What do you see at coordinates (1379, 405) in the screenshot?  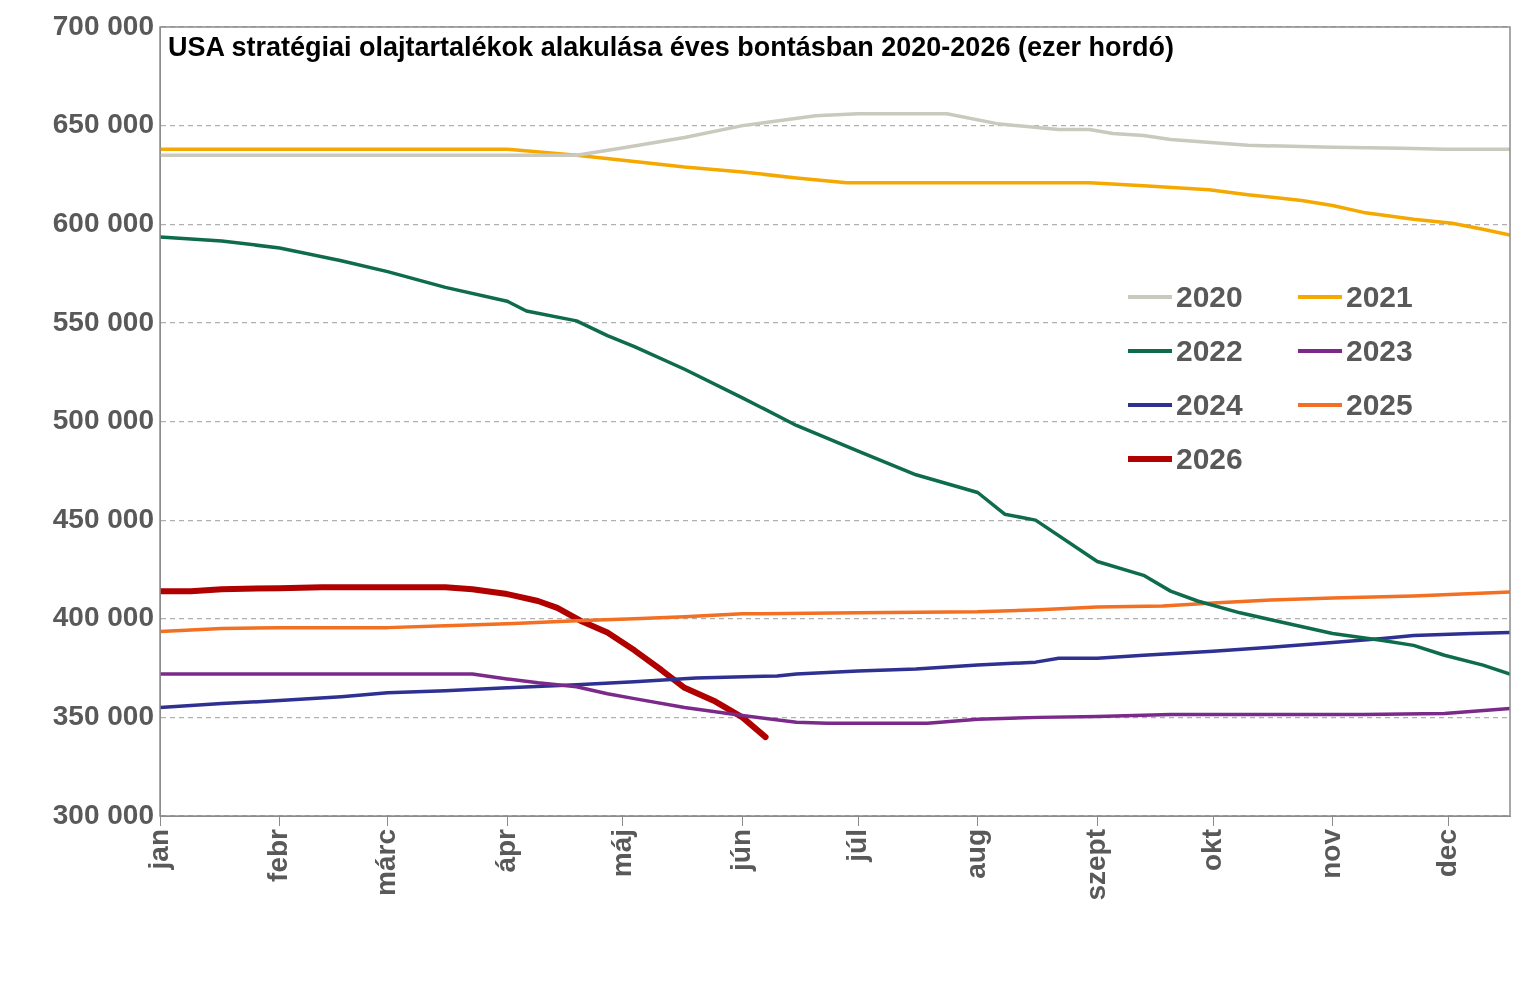 I see `legend-label: 2025` at bounding box center [1379, 405].